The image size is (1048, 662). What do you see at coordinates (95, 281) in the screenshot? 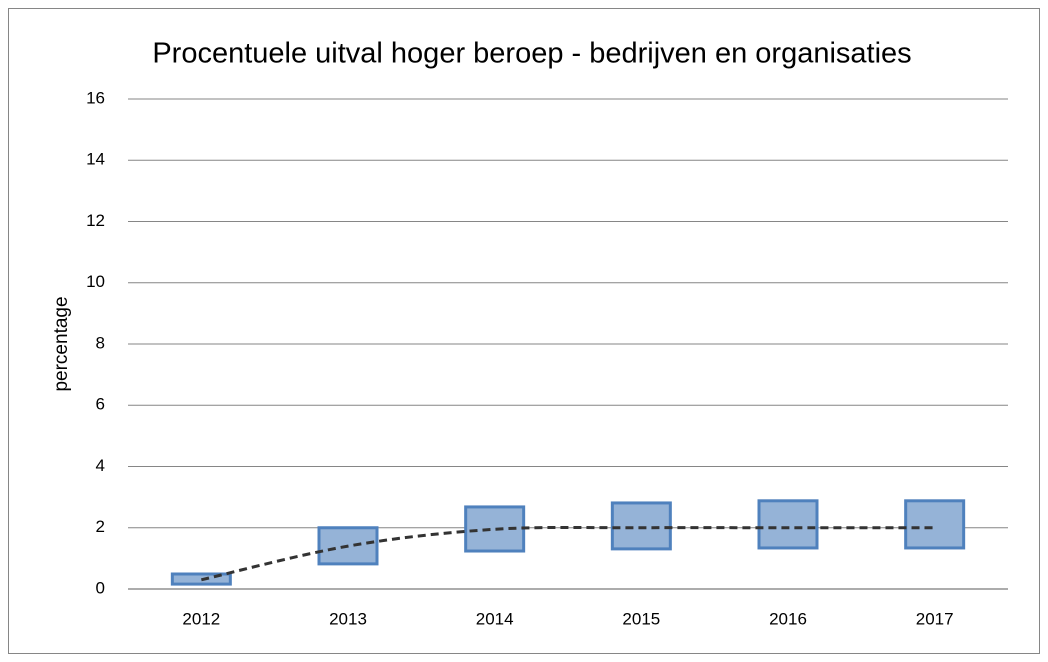
I see `y-tick-label: 10` at bounding box center [95, 281].